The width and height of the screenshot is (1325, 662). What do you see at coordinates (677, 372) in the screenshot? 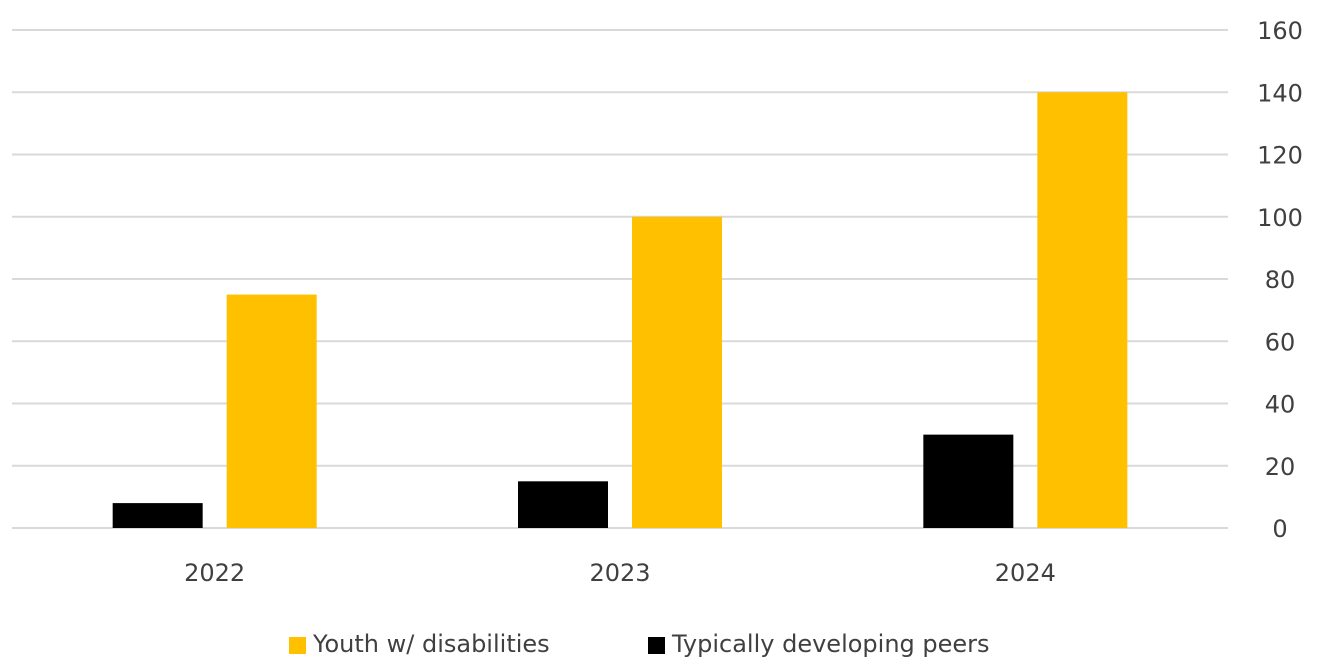
I see `bar-youth-w-disabilities-2023` at bounding box center [677, 372].